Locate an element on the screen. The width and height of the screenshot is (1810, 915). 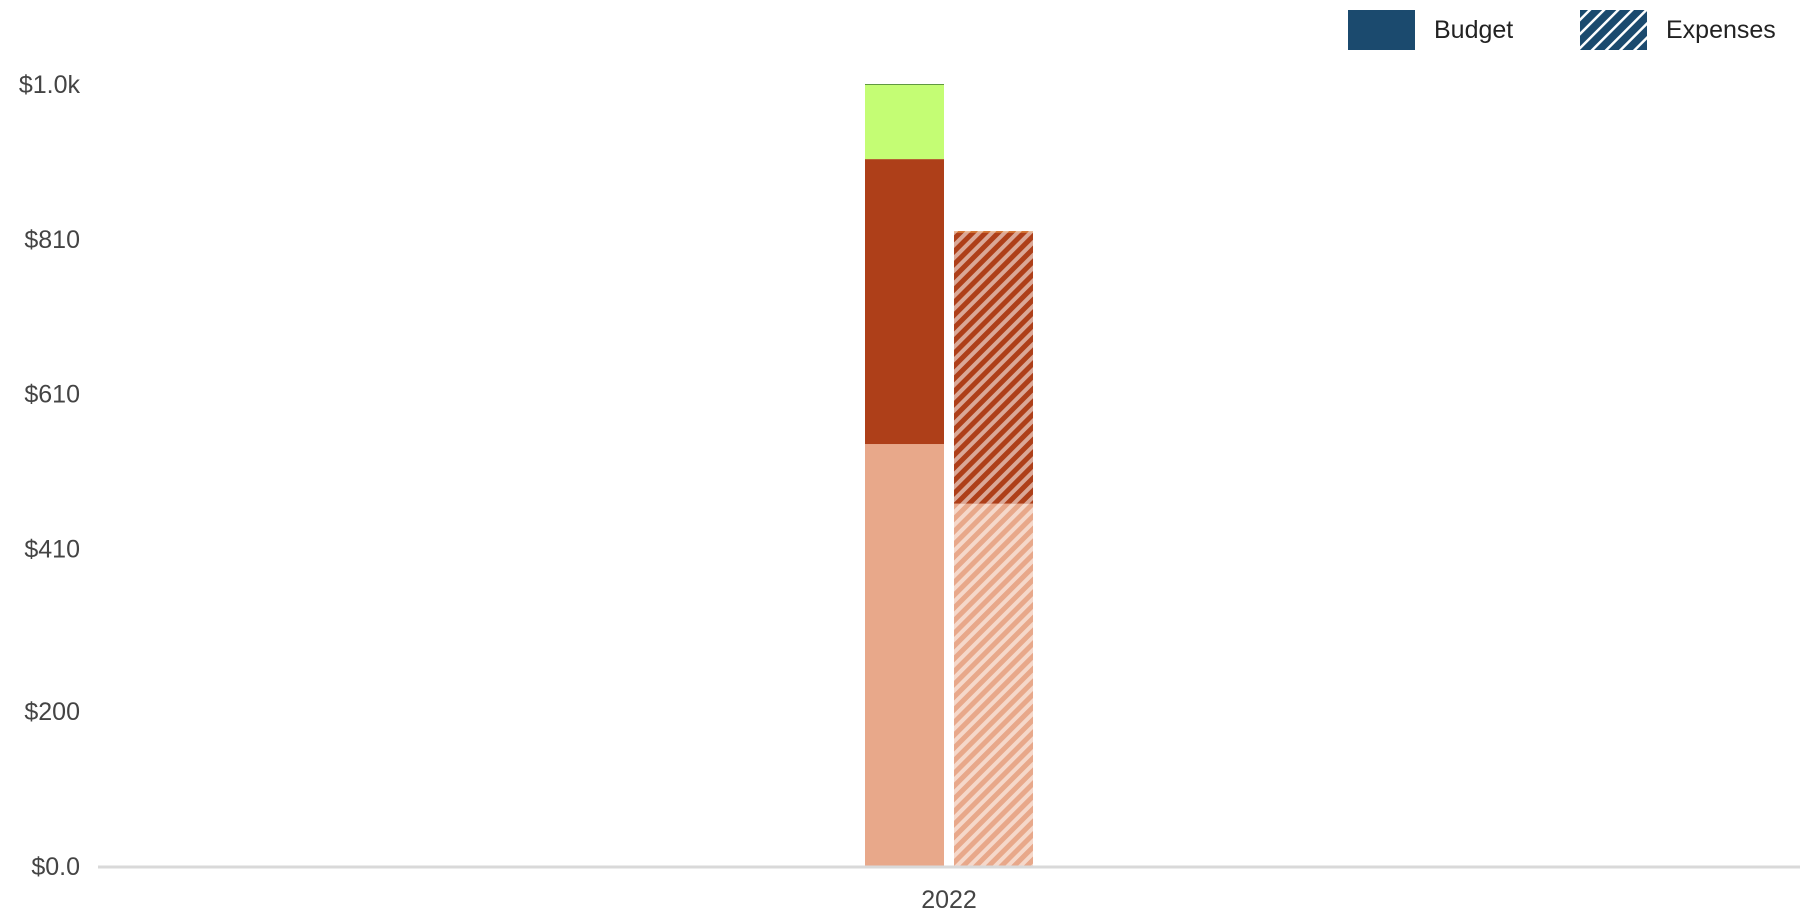
y-tick-label: $1.0k is located at coordinates (50, 85).